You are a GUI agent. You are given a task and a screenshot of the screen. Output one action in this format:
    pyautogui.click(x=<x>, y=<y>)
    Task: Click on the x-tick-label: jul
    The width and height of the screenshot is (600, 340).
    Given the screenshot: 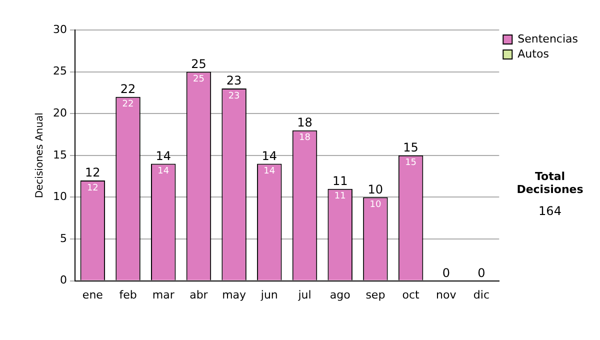 What is the action you would take?
    pyautogui.click(x=304, y=295)
    